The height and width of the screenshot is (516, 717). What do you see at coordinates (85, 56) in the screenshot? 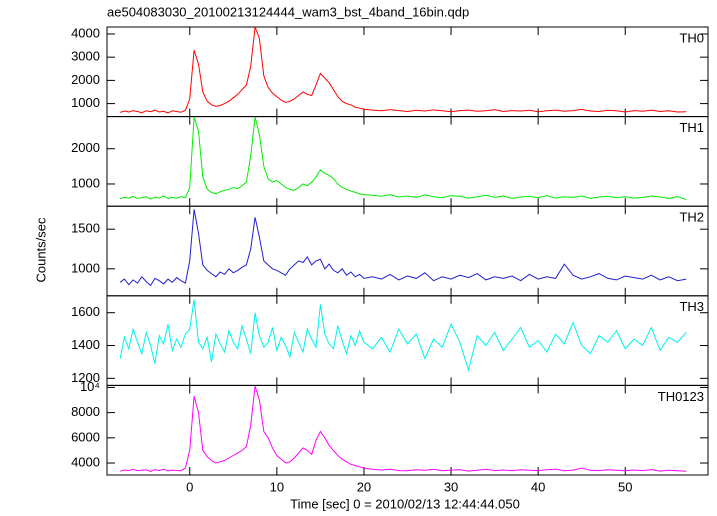
I see `y-tick-label: 3000` at bounding box center [85, 56].